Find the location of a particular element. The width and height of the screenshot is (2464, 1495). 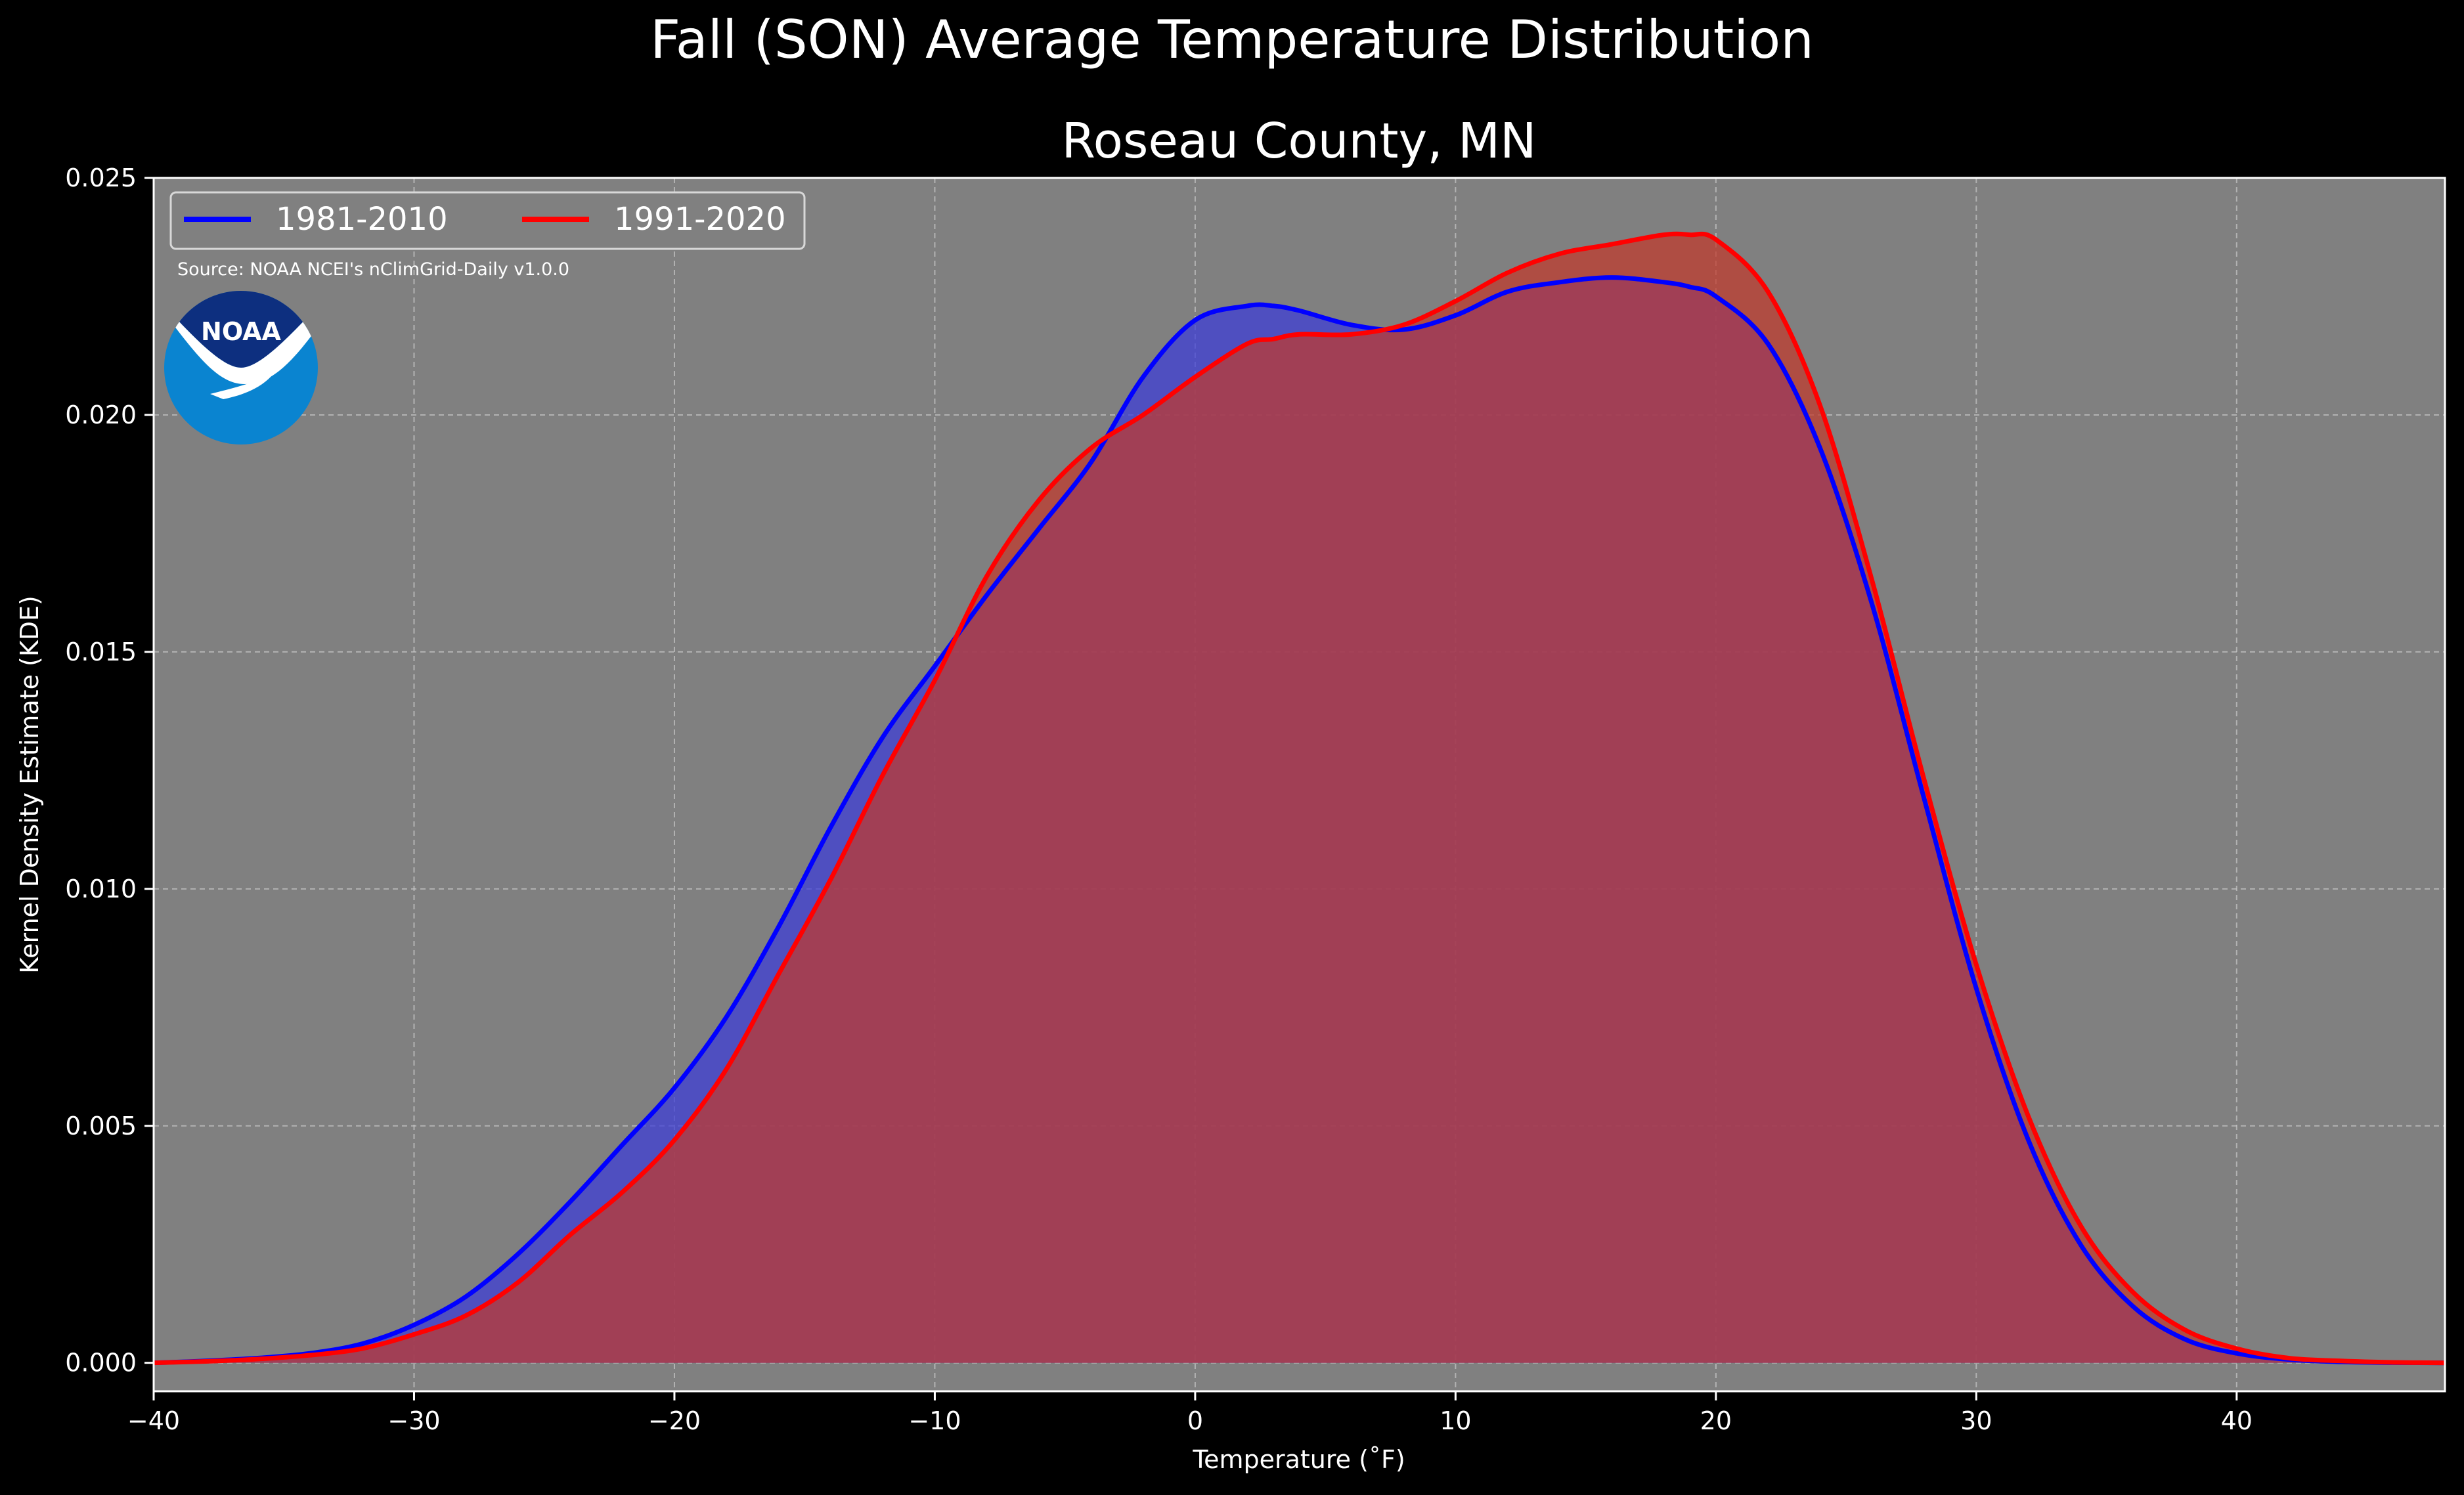

y-tick-label: 0.010 is located at coordinates (101, 889).